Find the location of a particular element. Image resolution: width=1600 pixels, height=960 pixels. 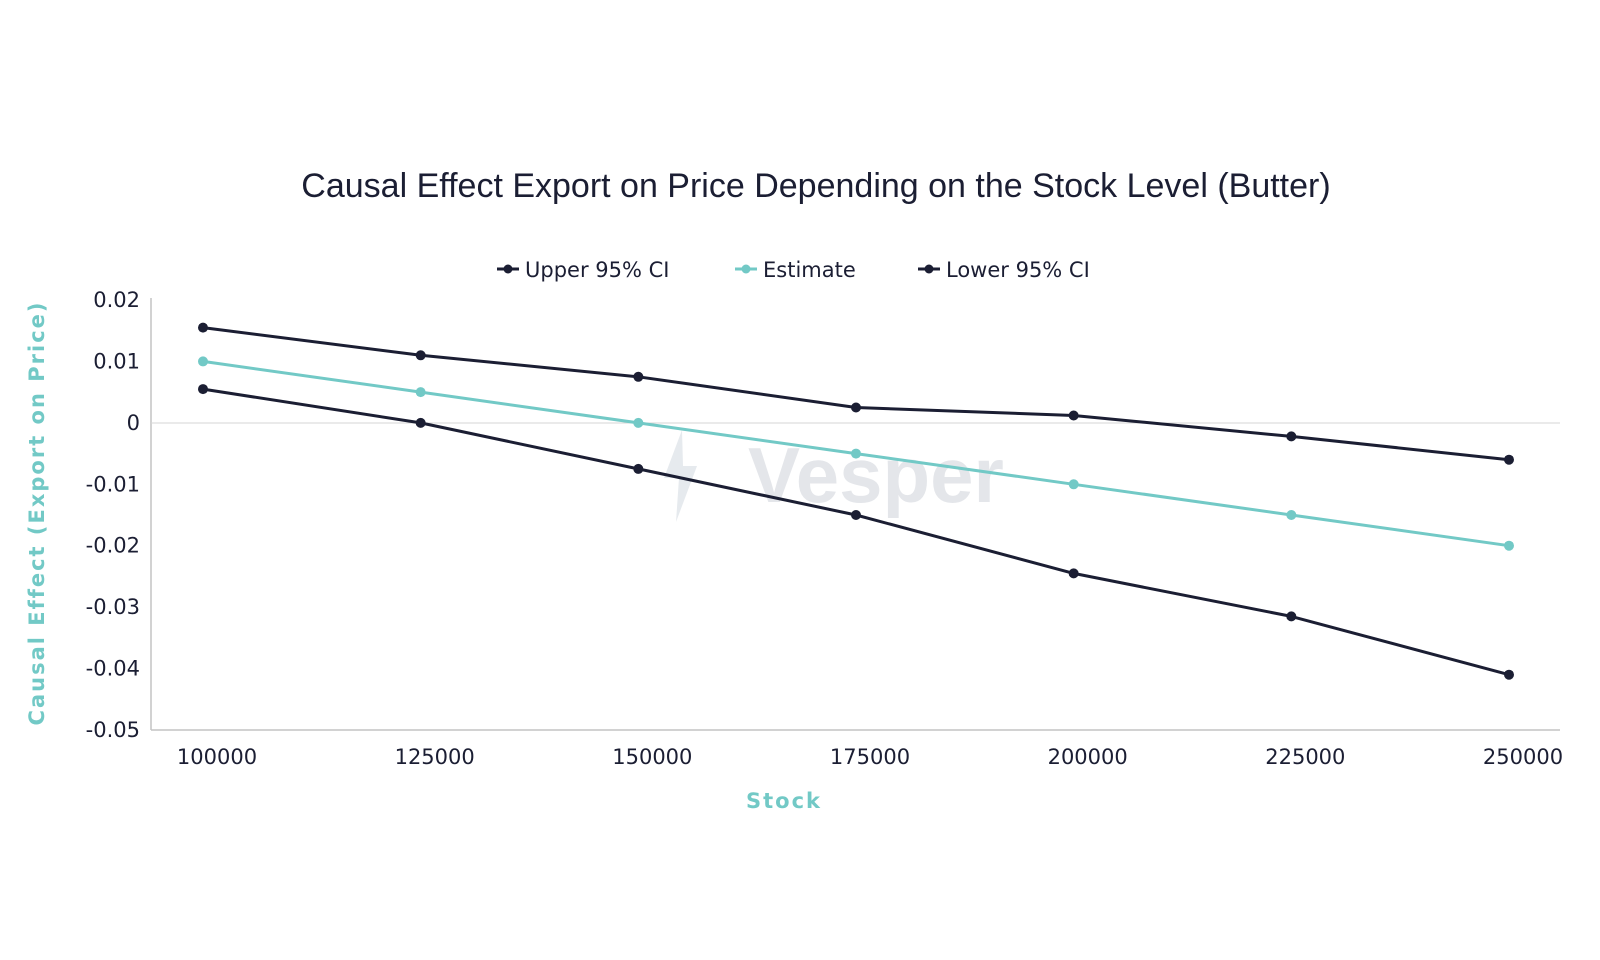

x-tick-label: 100000 is located at coordinates (217, 757).